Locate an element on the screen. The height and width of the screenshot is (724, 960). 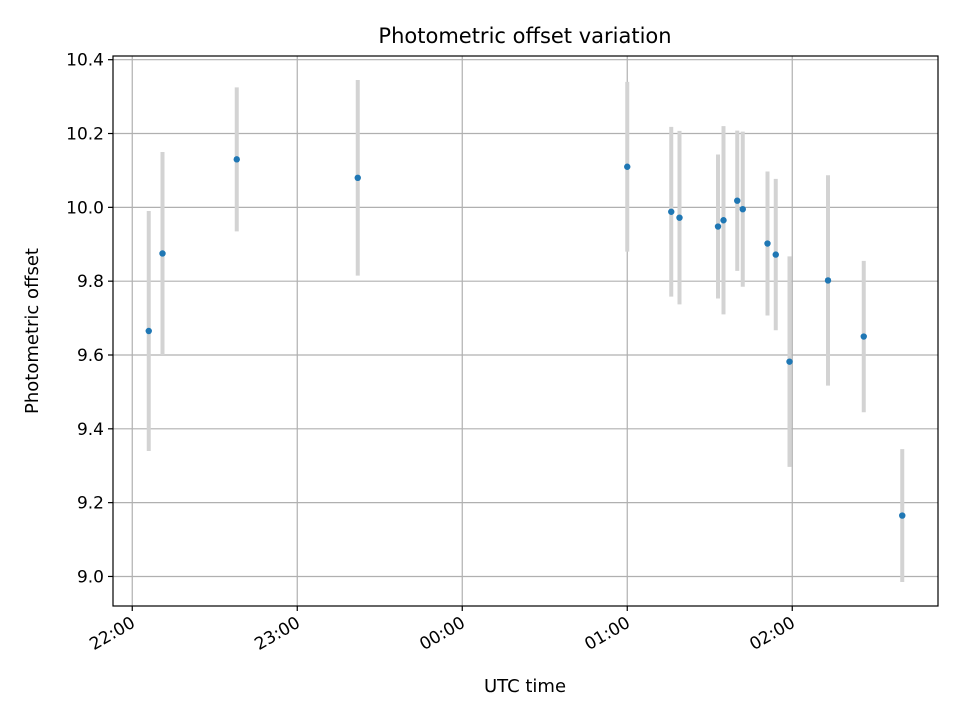
y-tick-label: 10.2 is located at coordinates (85, 135).